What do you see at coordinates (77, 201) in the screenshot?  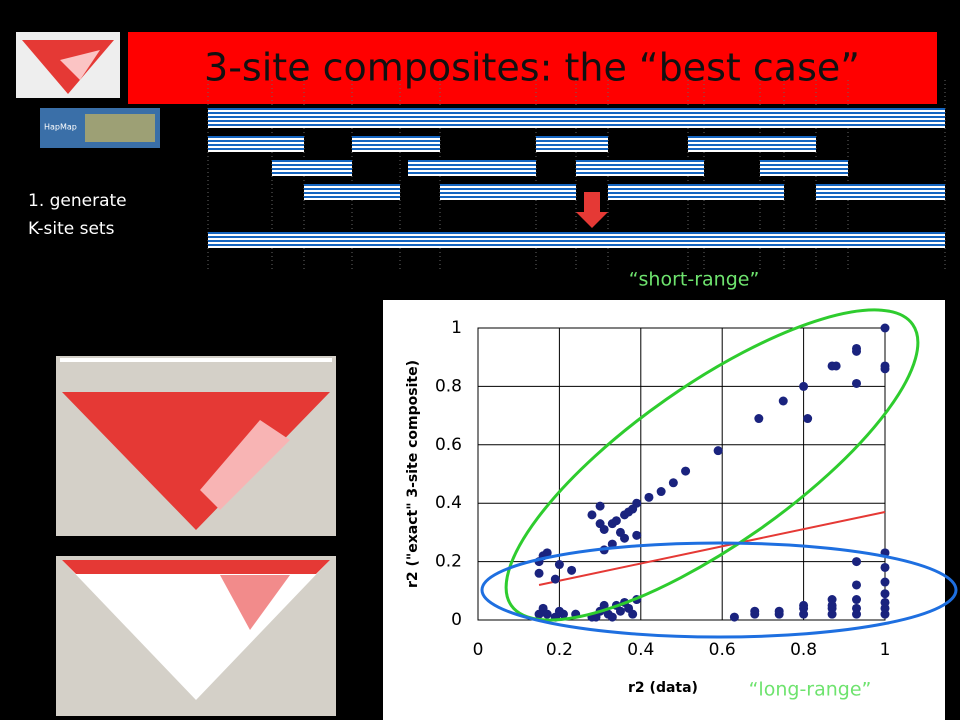 I see `step-text: 1. generate` at bounding box center [77, 201].